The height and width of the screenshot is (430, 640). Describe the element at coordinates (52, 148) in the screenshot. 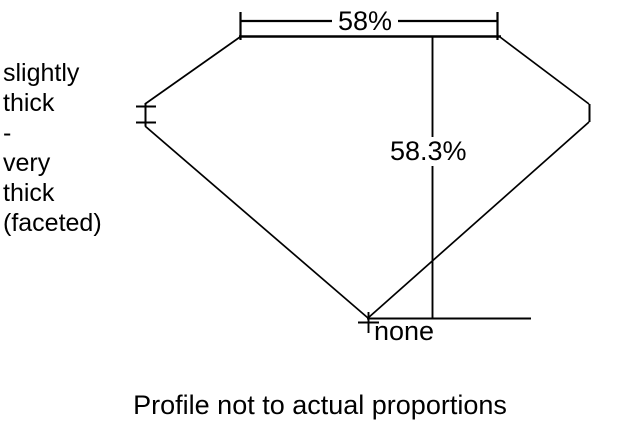

I see `girdle-thickness-label: slightly thick - very thick (faceted)` at that location.